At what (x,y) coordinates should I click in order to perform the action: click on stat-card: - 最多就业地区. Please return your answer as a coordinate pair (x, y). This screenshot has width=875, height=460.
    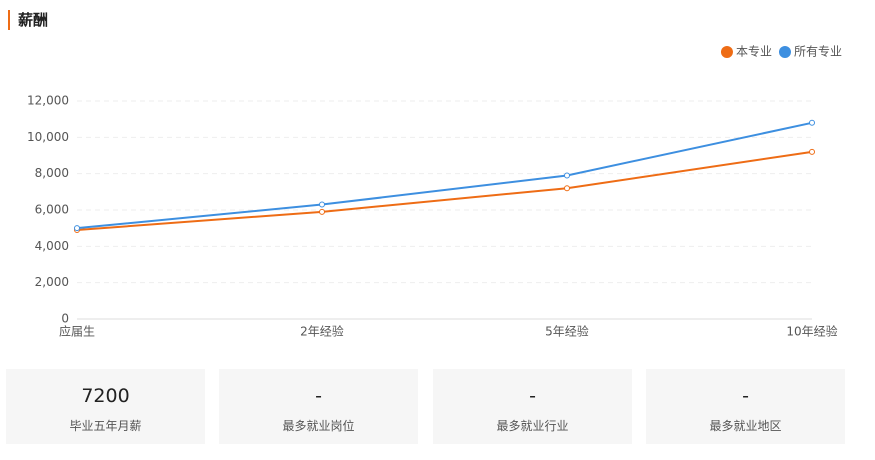
    Looking at the image, I should click on (745, 406).